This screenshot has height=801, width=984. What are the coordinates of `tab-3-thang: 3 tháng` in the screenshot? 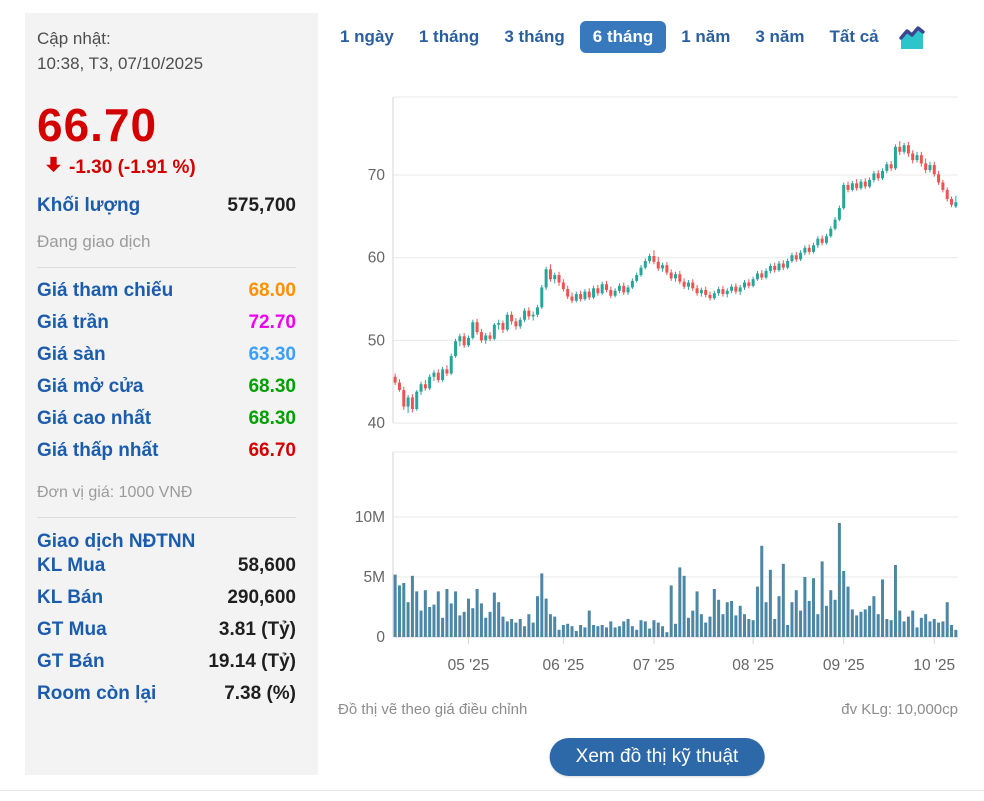 It's located at (534, 36).